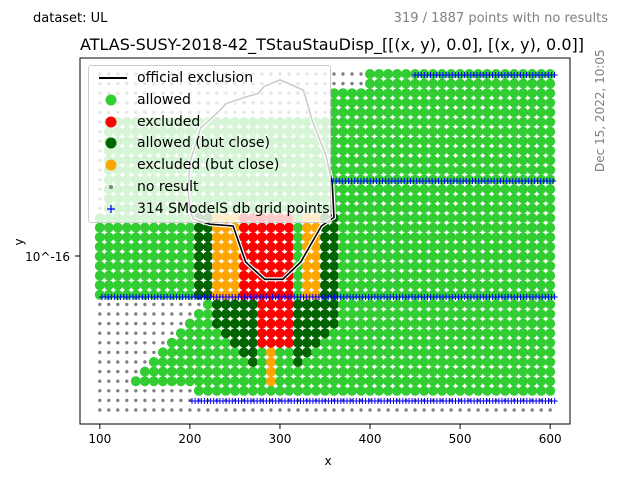 This screenshot has height=480, width=640. I want to click on legend-circle-marker, so click(111, 100).